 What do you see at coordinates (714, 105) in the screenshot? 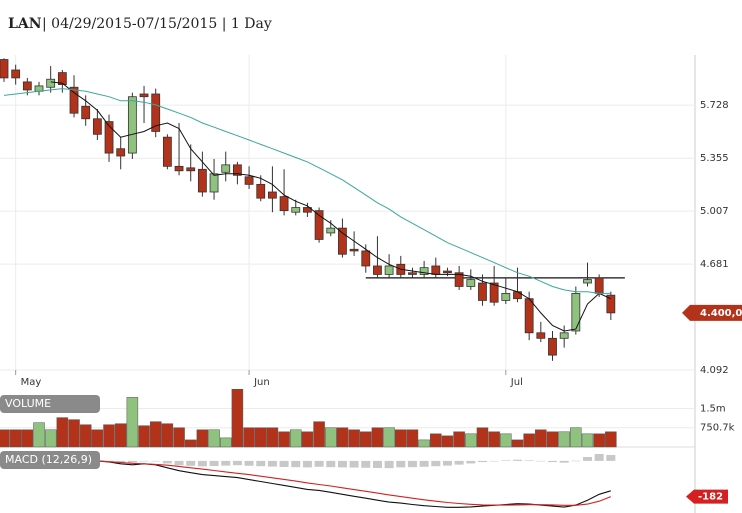
I see `y-tick-label: 5.728` at bounding box center [714, 105].